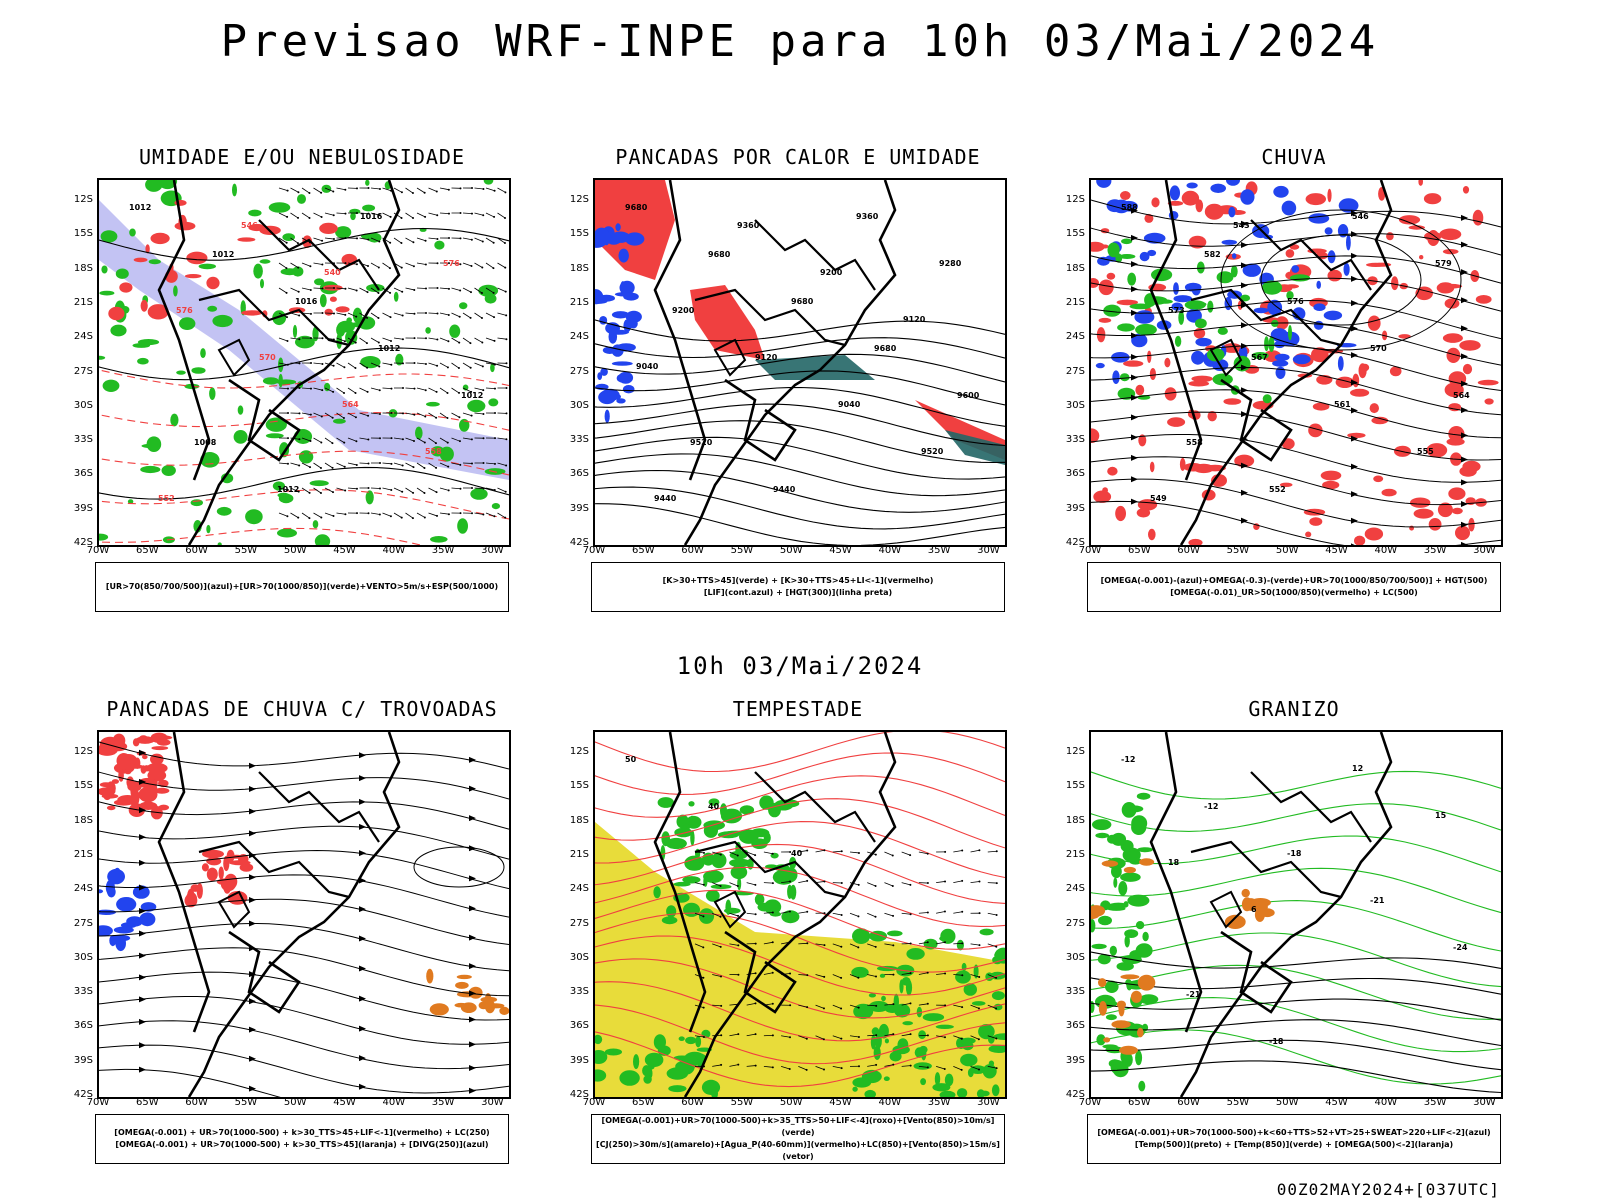  I want to click on omega-500-orange-area, so click(1107, 1040).